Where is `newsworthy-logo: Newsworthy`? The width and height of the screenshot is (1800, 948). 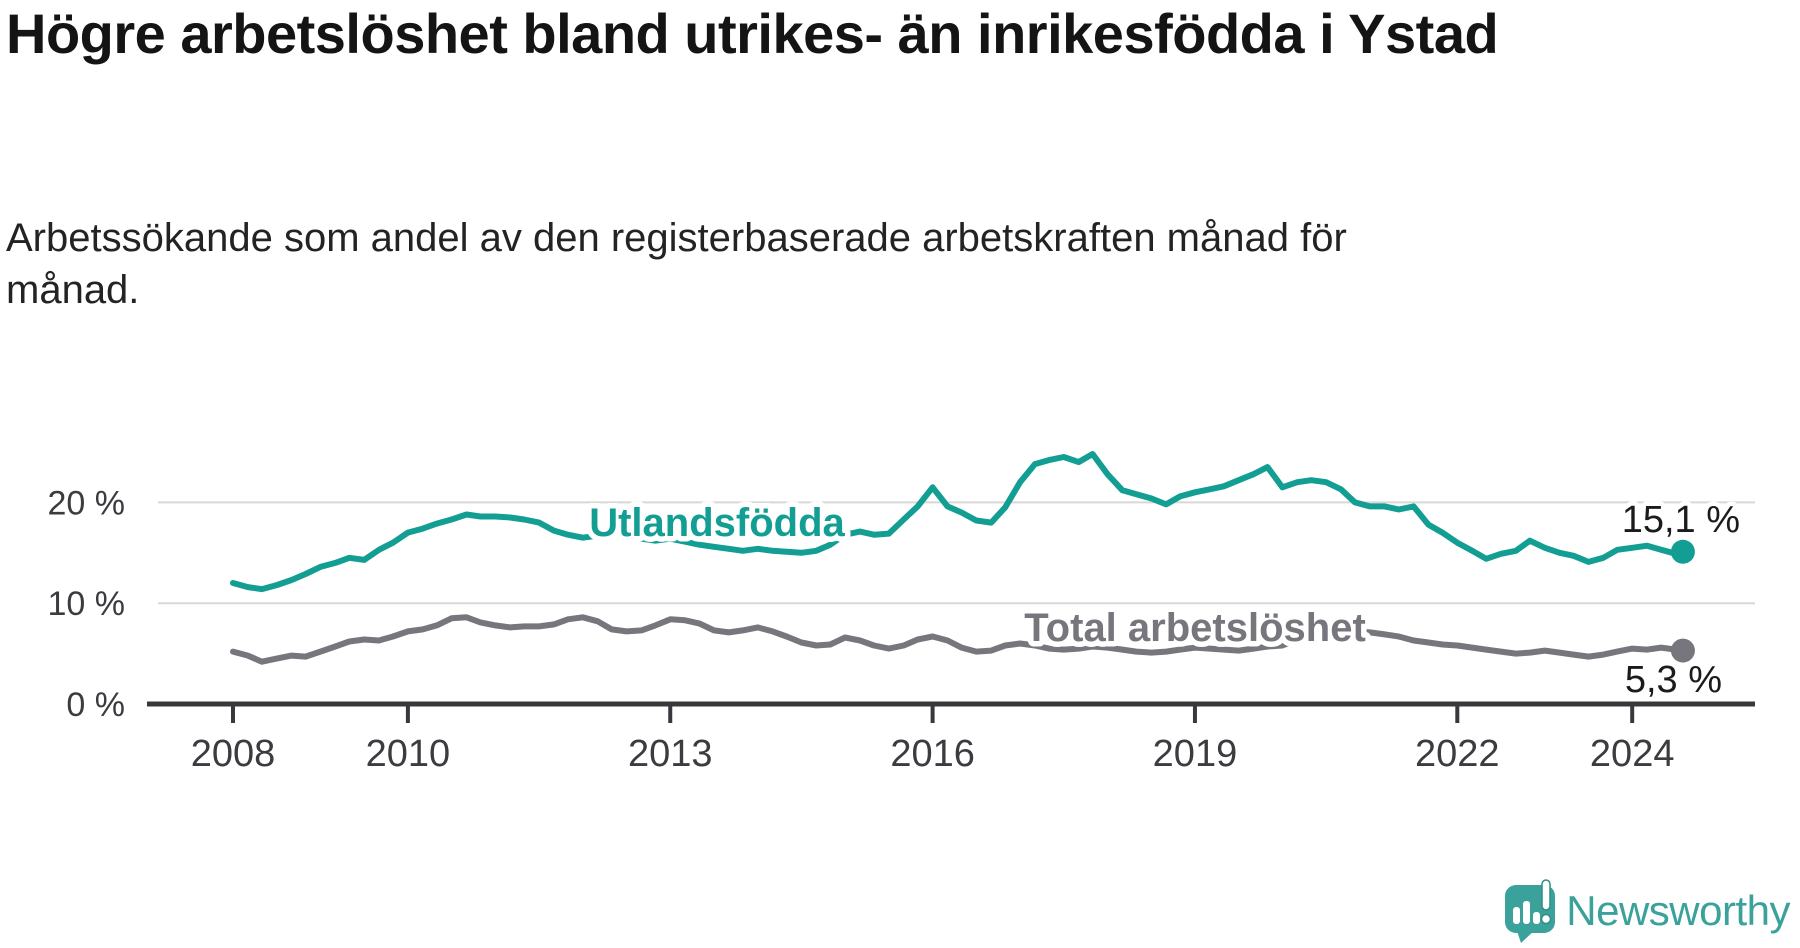 newsworthy-logo: Newsworthy is located at coordinates (1647, 911).